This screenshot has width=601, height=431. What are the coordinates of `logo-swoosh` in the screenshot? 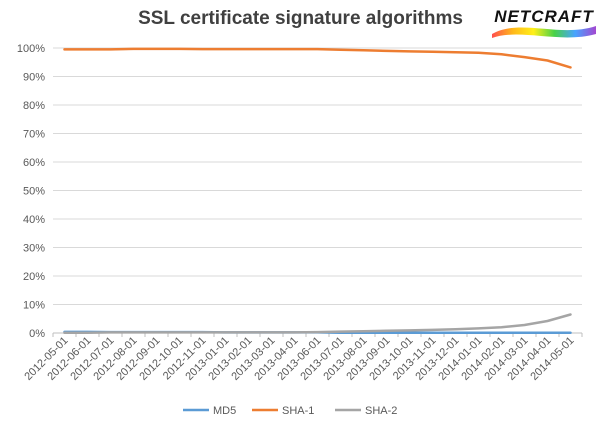 It's located at (544, 32).